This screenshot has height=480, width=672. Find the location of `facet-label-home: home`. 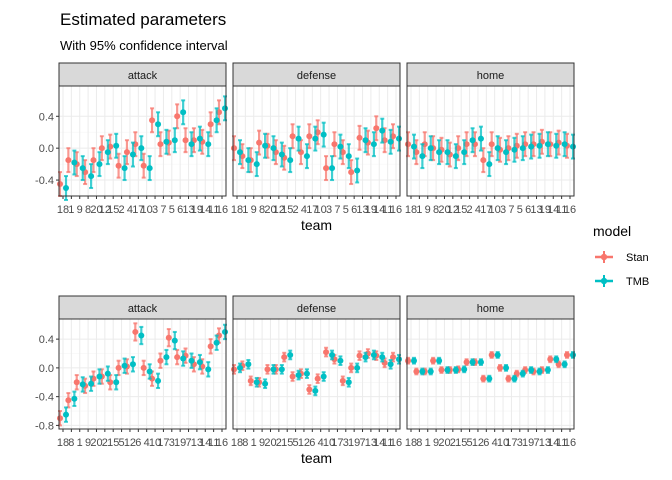

facet-label-home: home is located at coordinates (491, 76).